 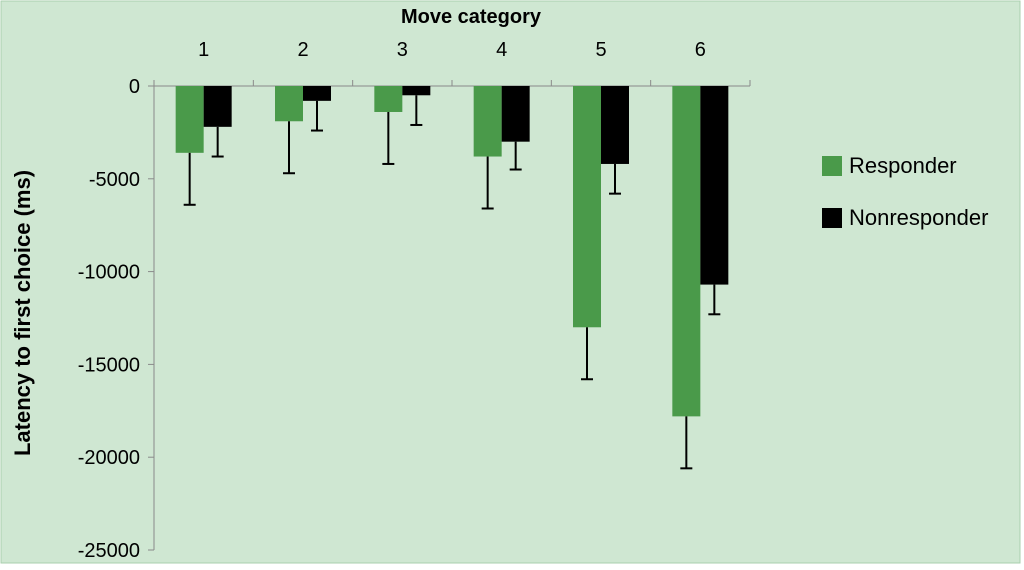 I want to click on legend-label-nonresponder: Nonresponder, so click(x=918, y=217).